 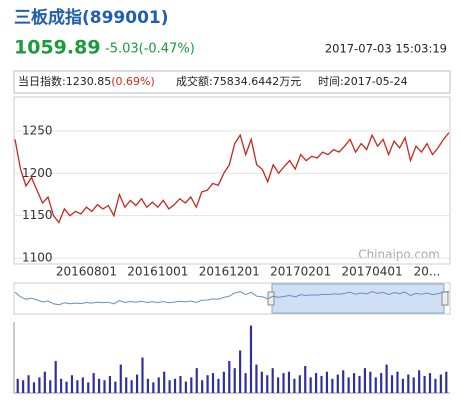 I want to click on change: -5.03(-0.47%), so click(x=150, y=49).